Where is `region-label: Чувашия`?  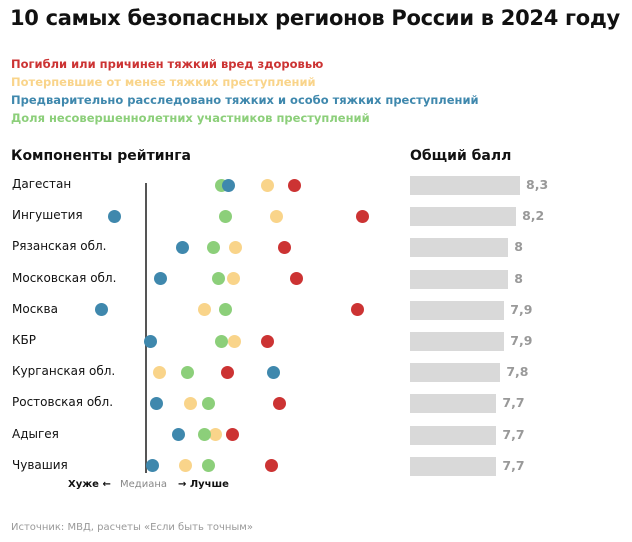 region-label: Чувашия is located at coordinates (40, 464).